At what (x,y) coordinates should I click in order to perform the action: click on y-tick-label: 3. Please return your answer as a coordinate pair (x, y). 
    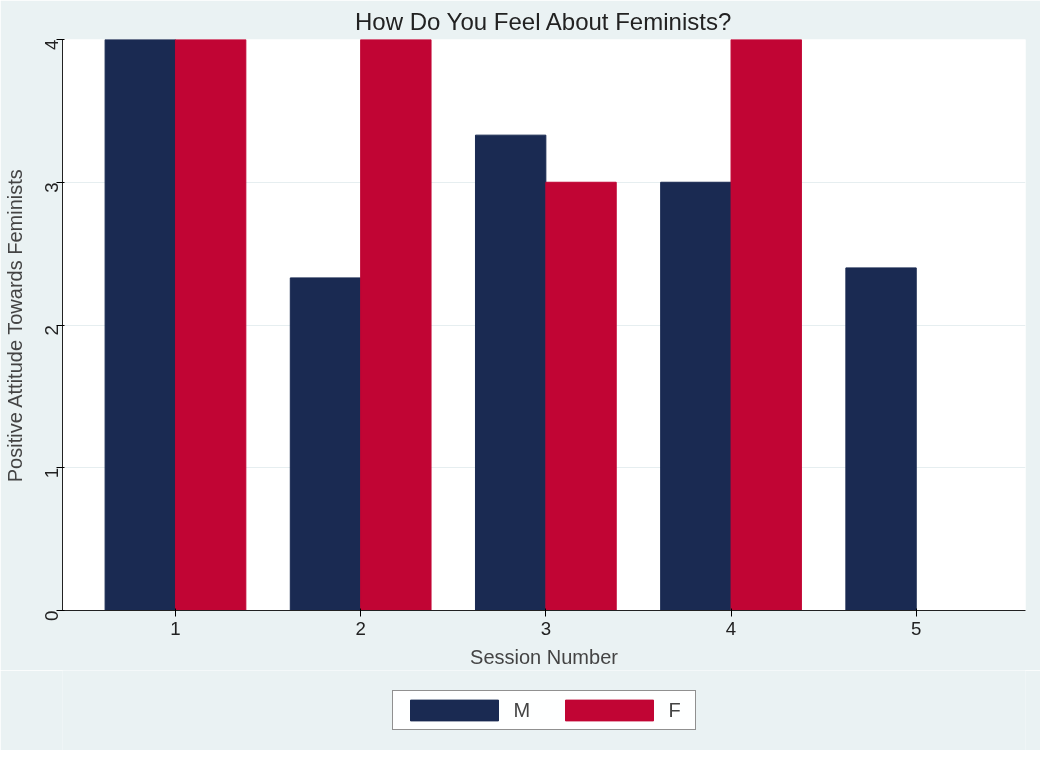
    Looking at the image, I should click on (51, 187).